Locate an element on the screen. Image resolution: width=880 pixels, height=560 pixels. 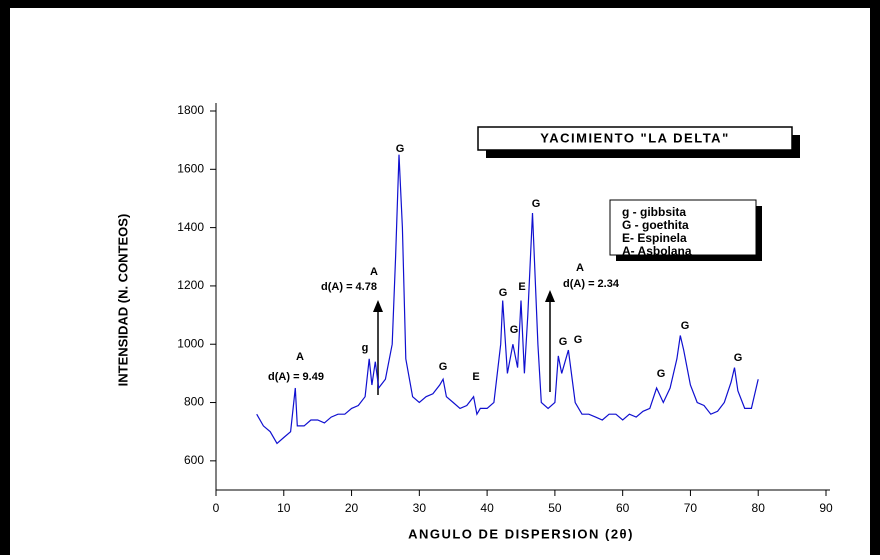
x-tick-label: 70 is located at coordinates (691, 508).